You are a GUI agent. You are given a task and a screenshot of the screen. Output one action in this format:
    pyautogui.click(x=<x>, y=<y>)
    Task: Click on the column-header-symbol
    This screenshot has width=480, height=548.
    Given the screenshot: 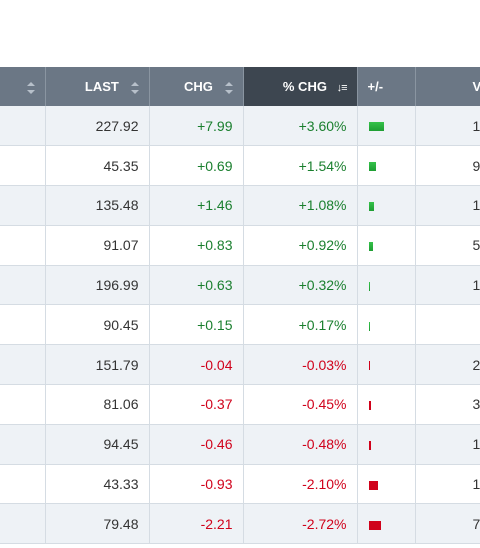 What is the action you would take?
    pyautogui.click(x=23, y=86)
    